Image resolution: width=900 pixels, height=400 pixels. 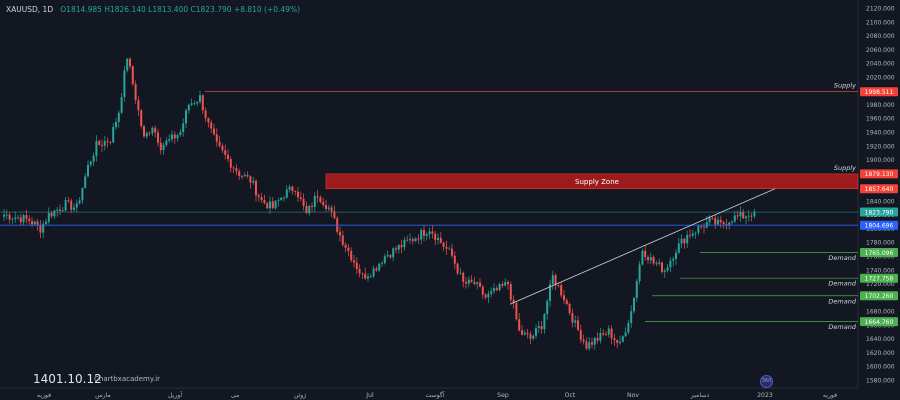 I want to click on x-tick-label: فوریه, so click(x=830, y=395).